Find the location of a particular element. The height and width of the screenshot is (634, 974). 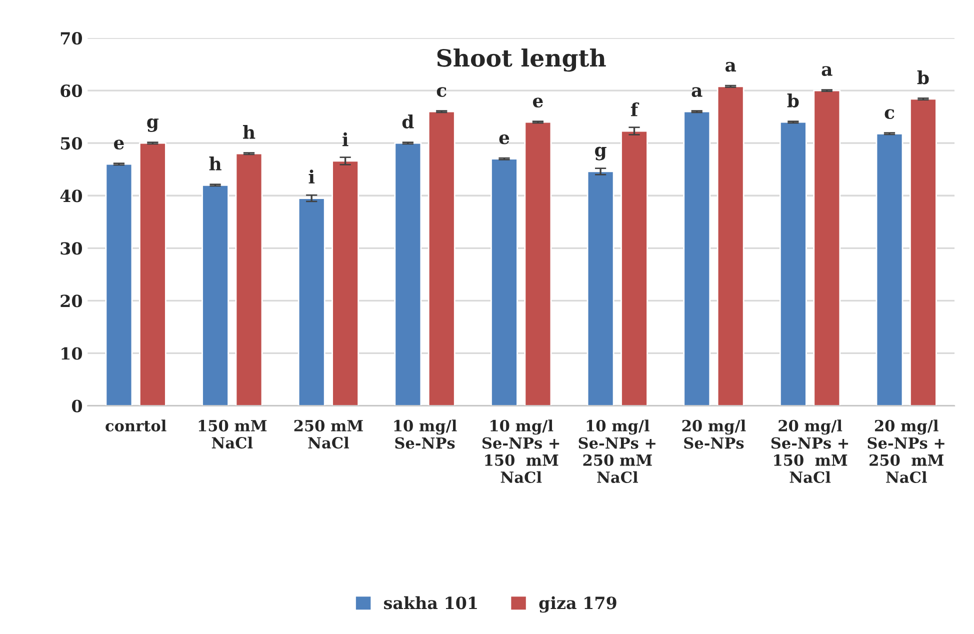

y-tick-label: 10 is located at coordinates (72, 353).